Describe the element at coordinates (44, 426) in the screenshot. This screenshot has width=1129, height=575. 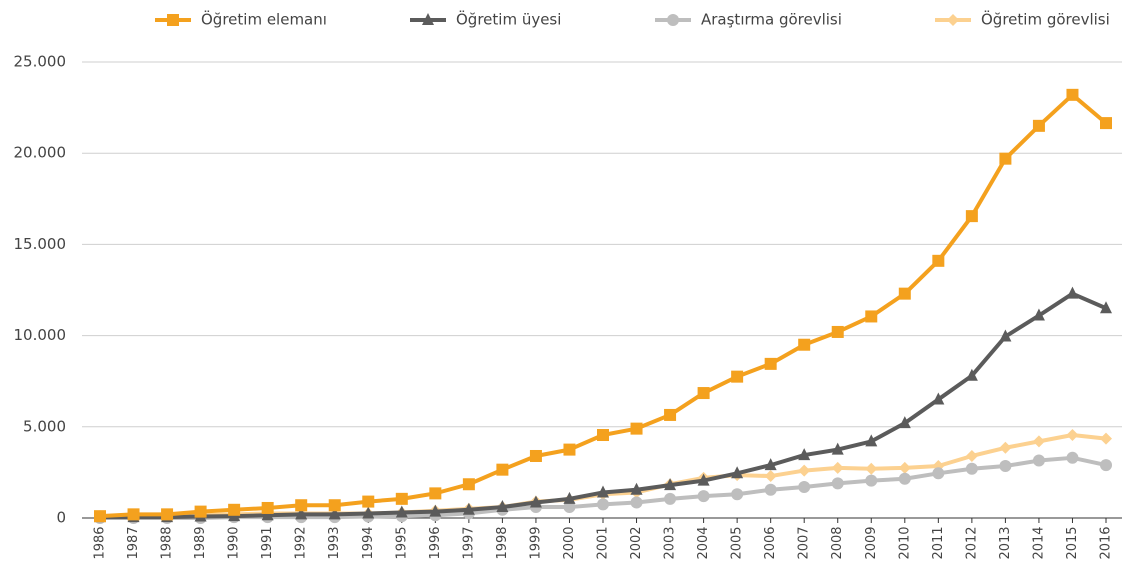
I see `y-tick-label: 5.000` at that location.